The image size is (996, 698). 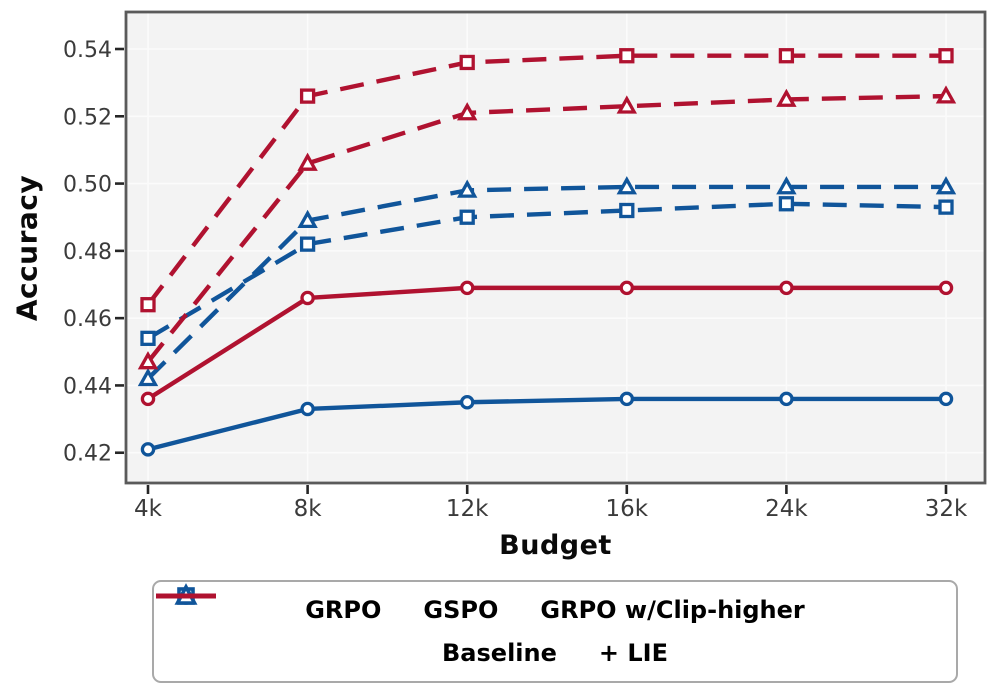 I want to click on legend-item-lie: + LIE, so click(x=412, y=630).